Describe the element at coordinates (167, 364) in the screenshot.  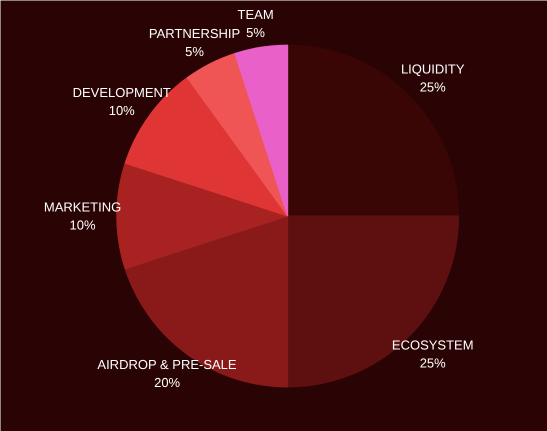
I see `slice-label: AIRDROP & PRE-SALE` at that location.